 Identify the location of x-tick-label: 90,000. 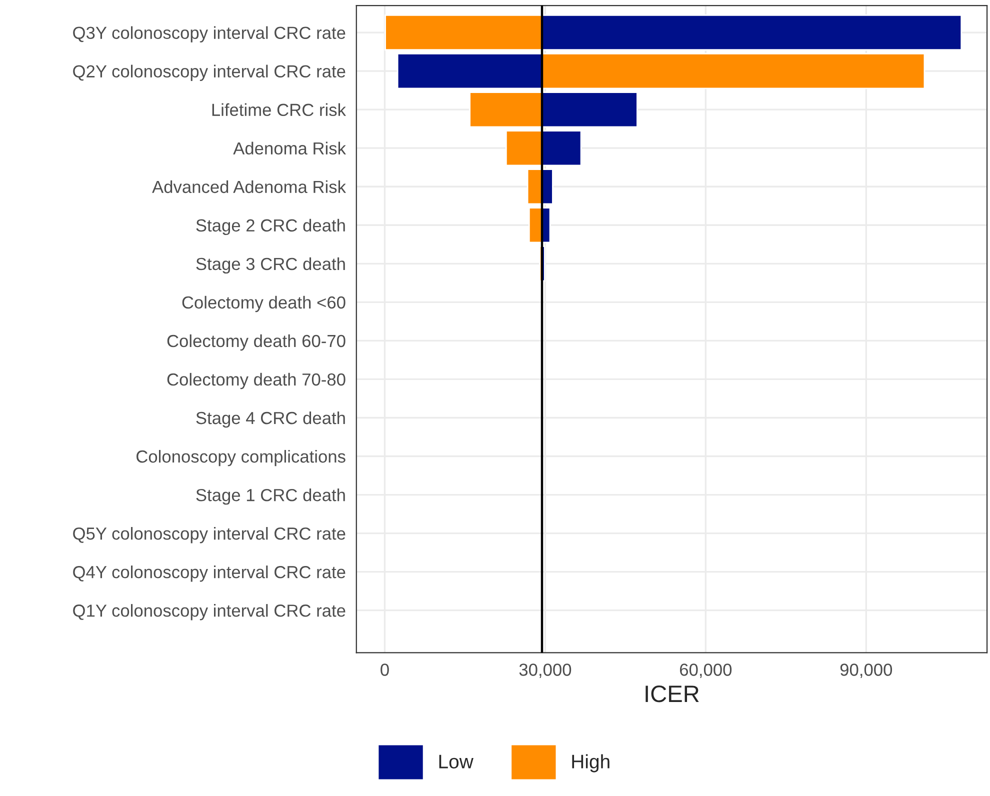
(866, 671).